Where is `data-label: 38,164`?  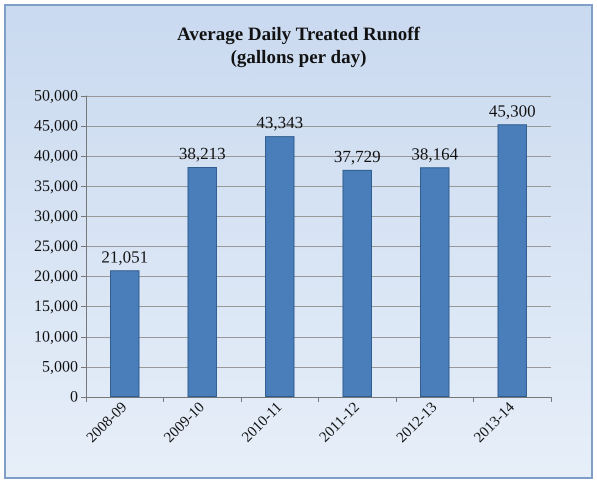
data-label: 38,164 is located at coordinates (435, 154).